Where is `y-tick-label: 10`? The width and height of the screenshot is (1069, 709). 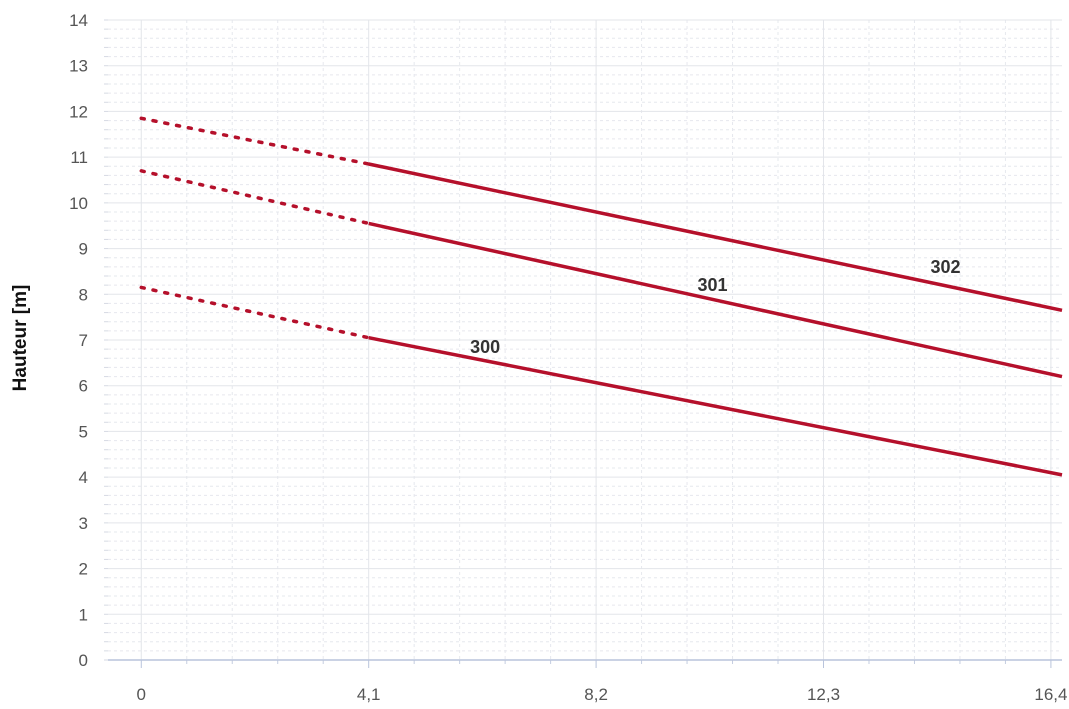
y-tick-label: 10 is located at coordinates (78, 203).